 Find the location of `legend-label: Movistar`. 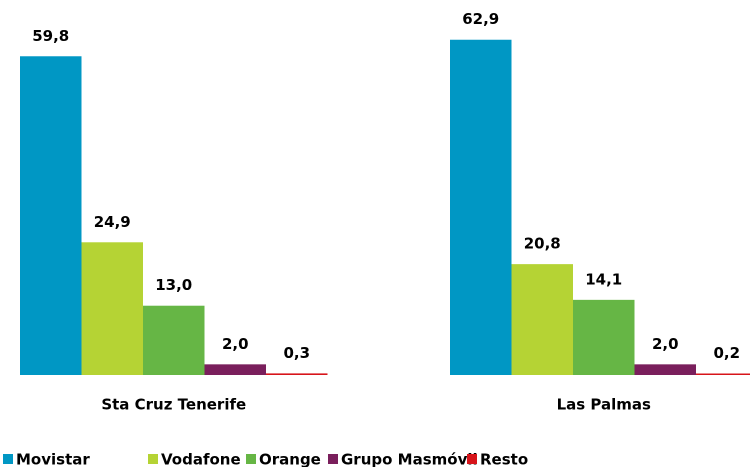

legend-label: Movistar is located at coordinates (53, 459).